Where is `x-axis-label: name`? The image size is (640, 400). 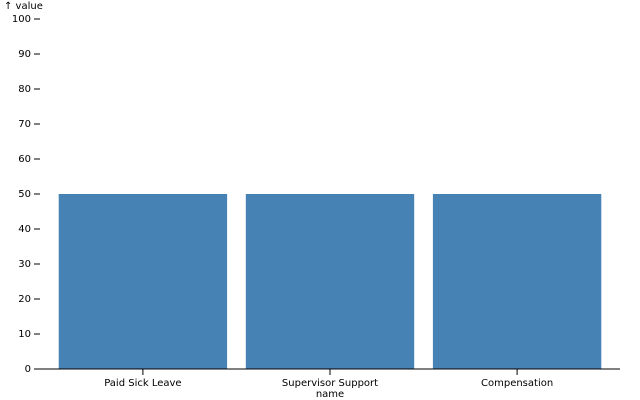
x-axis-label: name is located at coordinates (330, 394).